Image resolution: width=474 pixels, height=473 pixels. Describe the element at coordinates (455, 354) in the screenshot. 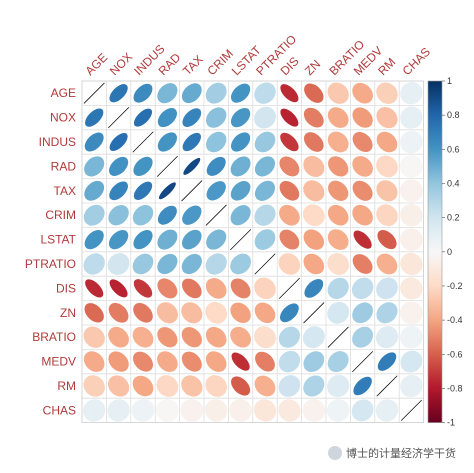

I see `legend-tick-label: -0.6` at that location.